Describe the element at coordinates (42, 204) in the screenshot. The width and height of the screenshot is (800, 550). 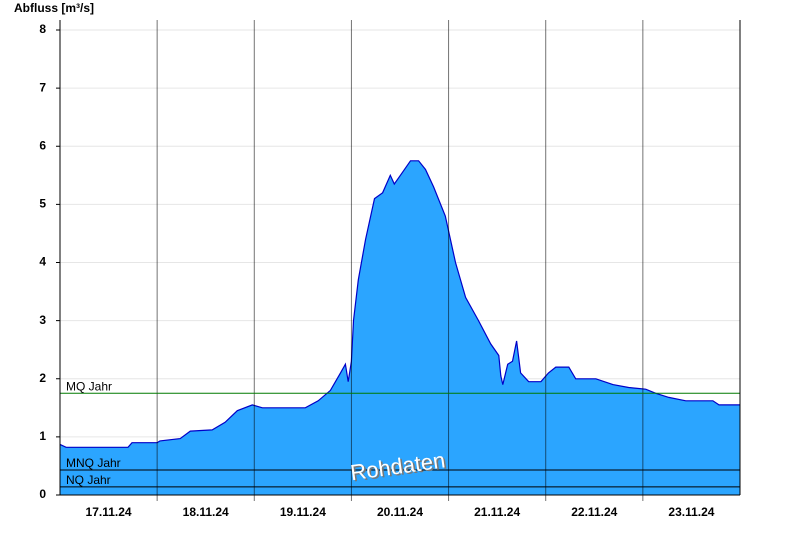
I see `y-tick-label: 5` at that location.